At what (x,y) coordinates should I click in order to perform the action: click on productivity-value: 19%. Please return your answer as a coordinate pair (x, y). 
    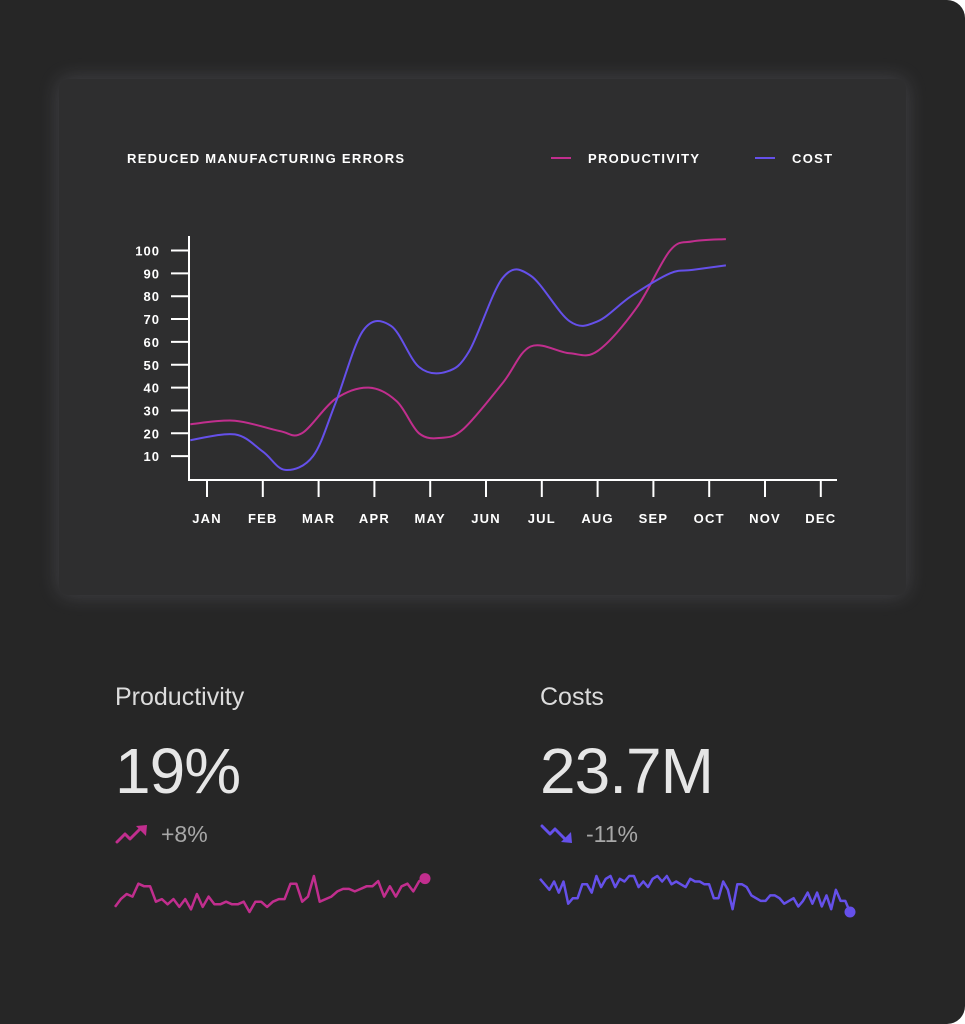
    Looking at the image, I should click on (178, 771).